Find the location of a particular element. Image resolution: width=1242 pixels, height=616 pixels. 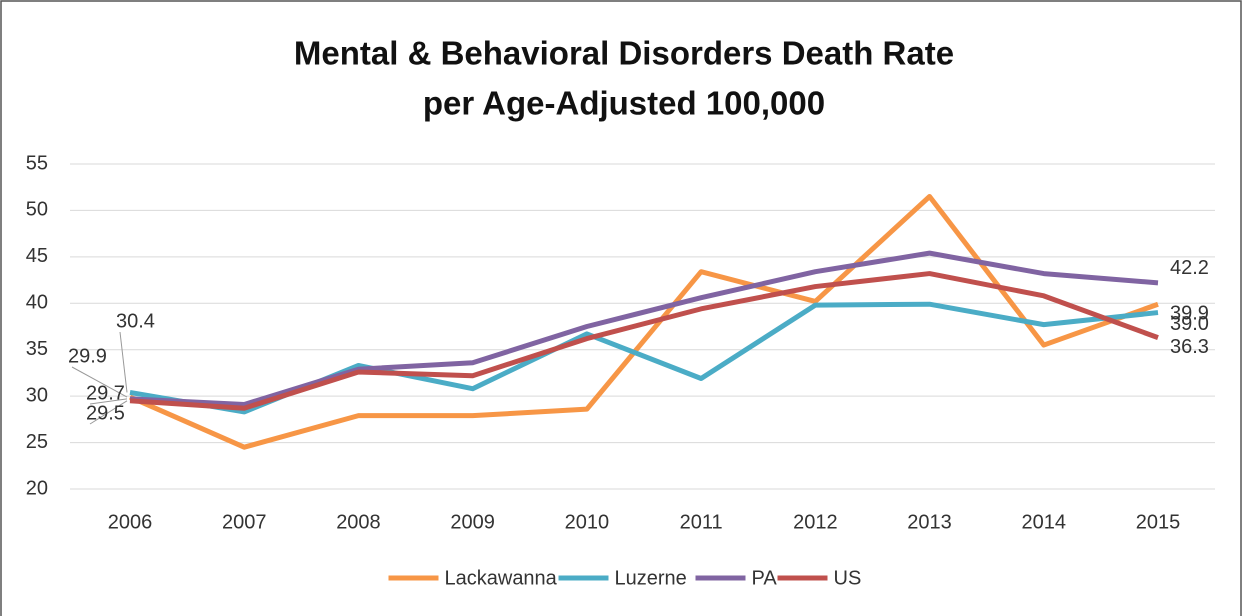

x-tick-label: 2009 is located at coordinates (472, 522).